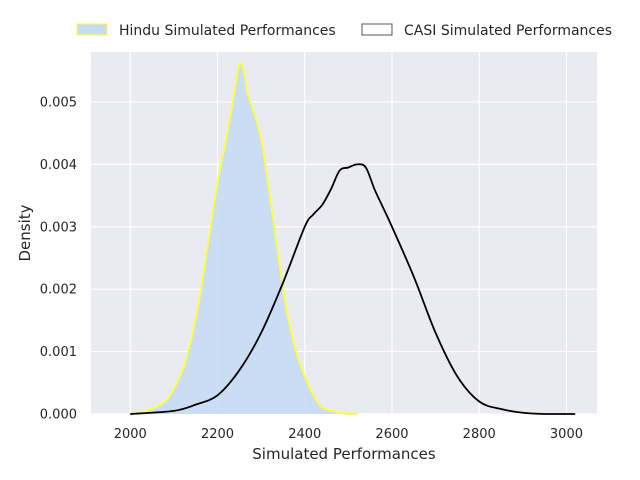  What do you see at coordinates (130, 434) in the screenshot?
I see `x-tick-label: 2000` at bounding box center [130, 434].